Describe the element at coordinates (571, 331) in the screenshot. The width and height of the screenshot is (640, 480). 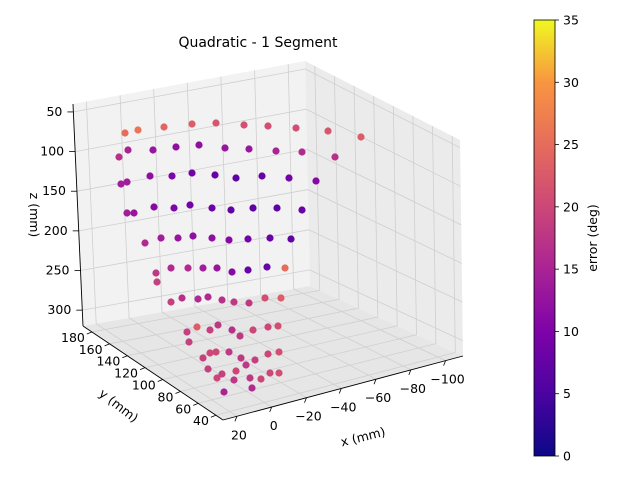
I see `colorbar-tick-label: 10` at that location.